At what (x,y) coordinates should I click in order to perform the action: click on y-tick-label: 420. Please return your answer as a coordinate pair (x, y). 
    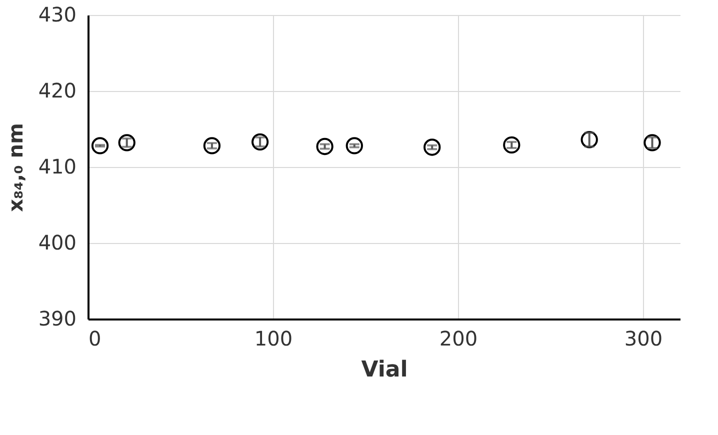
    Looking at the image, I should click on (57, 90).